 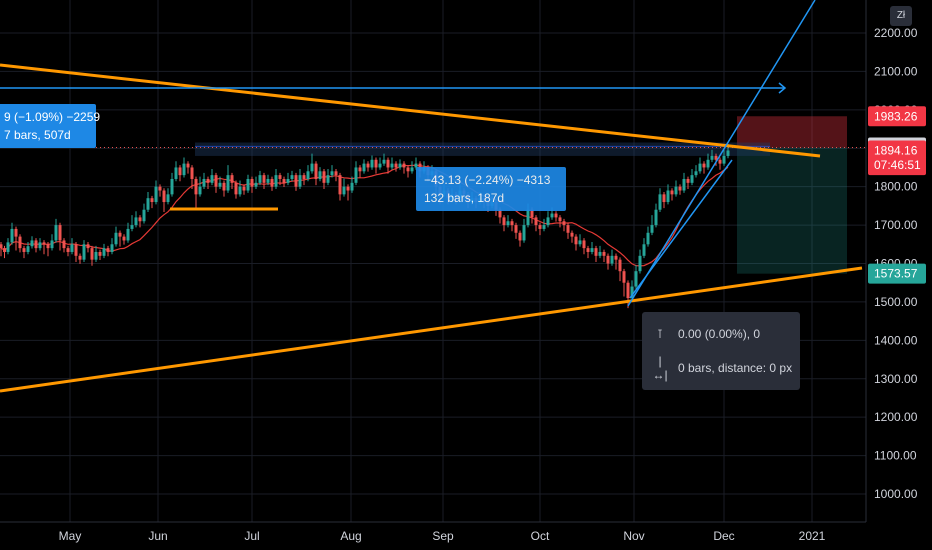 What do you see at coordinates (895, 456) in the screenshot?
I see `y-tick-label: 1100.00` at bounding box center [895, 456].